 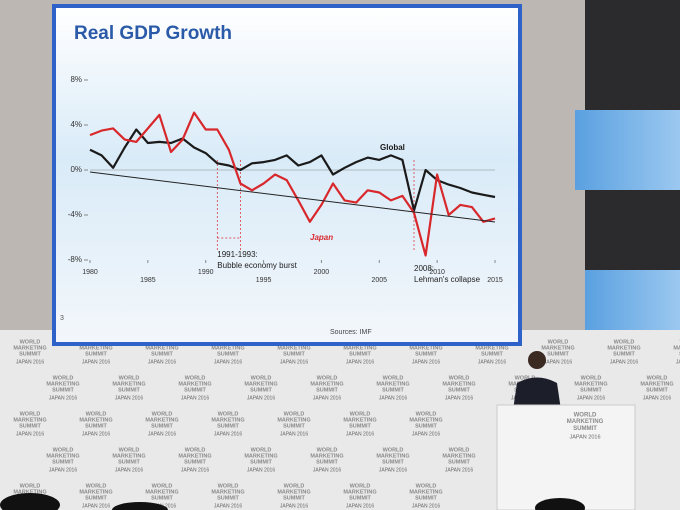 What do you see at coordinates (566, 457) in the screenshot?
I see `podium` at bounding box center [566, 457].